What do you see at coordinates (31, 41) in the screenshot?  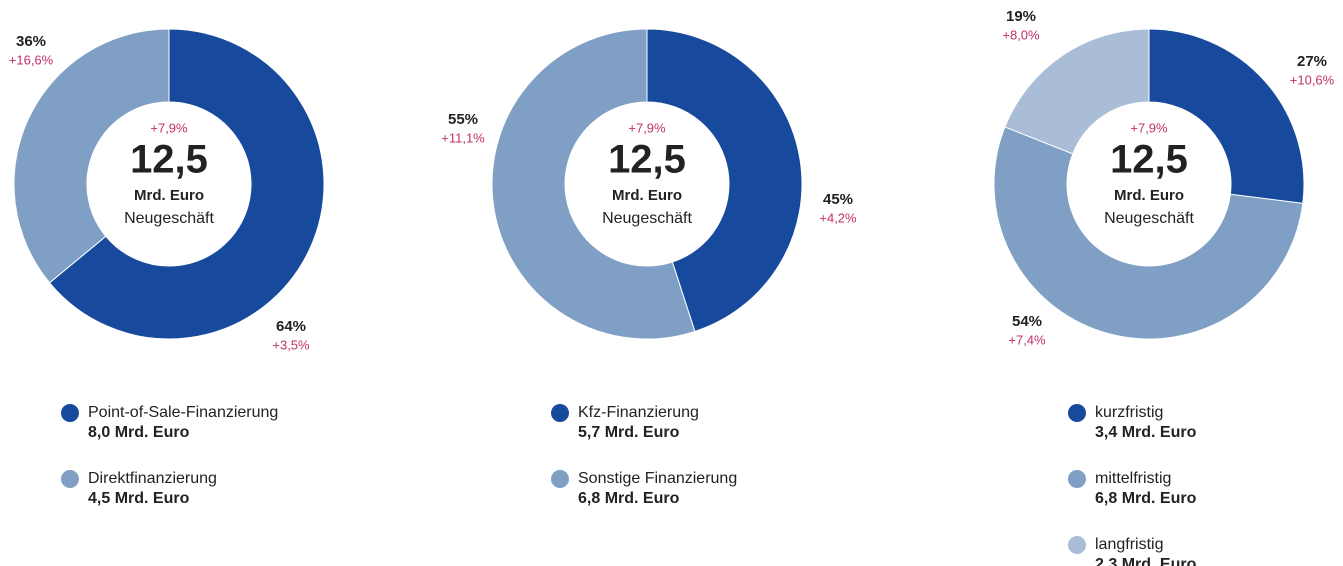 I see `slice-percent: 36%` at bounding box center [31, 41].